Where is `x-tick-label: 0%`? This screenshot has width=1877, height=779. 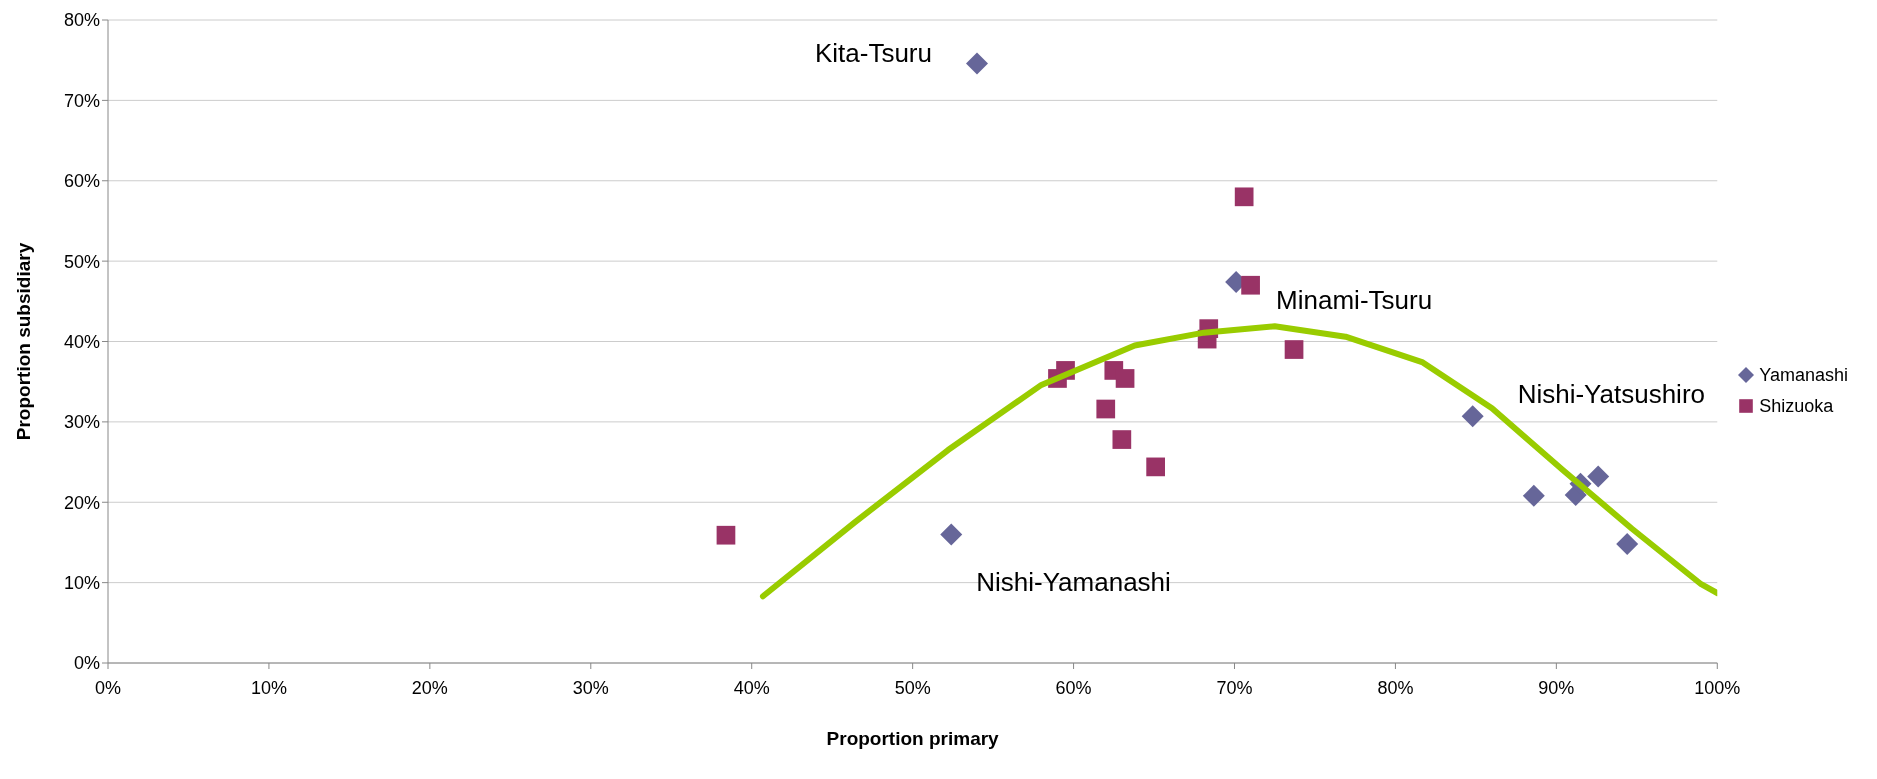 x-tick-label: 0% is located at coordinates (108, 687).